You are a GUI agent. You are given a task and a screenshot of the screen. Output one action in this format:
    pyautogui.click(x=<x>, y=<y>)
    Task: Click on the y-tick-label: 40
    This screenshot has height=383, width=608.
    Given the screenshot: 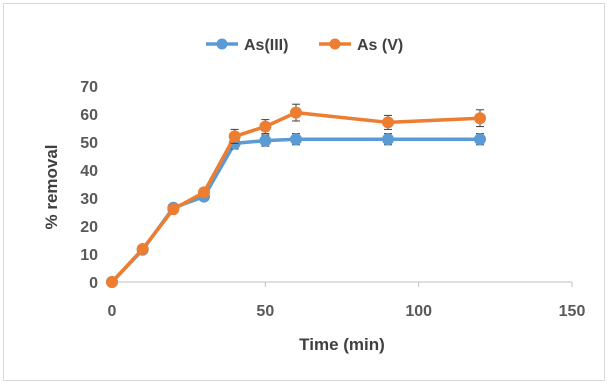 What is the action you would take?
    pyautogui.click(x=89, y=171)
    